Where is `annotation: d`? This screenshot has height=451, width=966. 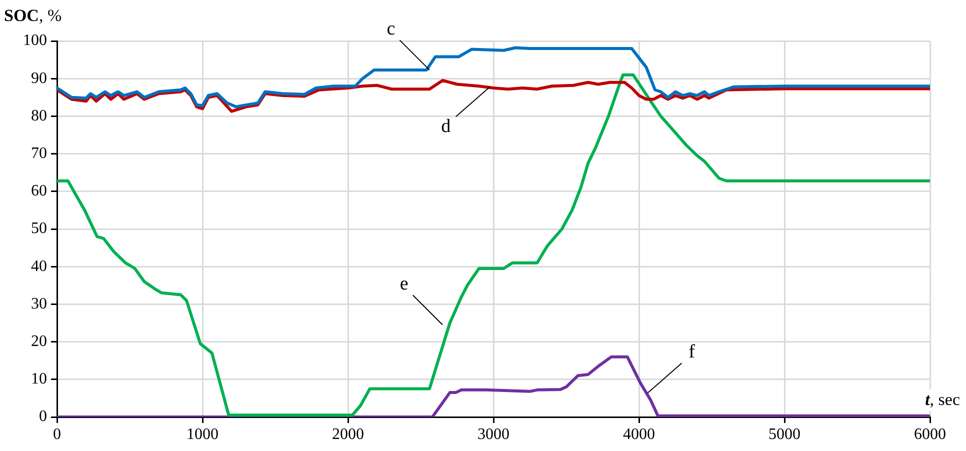
annotation: d is located at coordinates (446, 127).